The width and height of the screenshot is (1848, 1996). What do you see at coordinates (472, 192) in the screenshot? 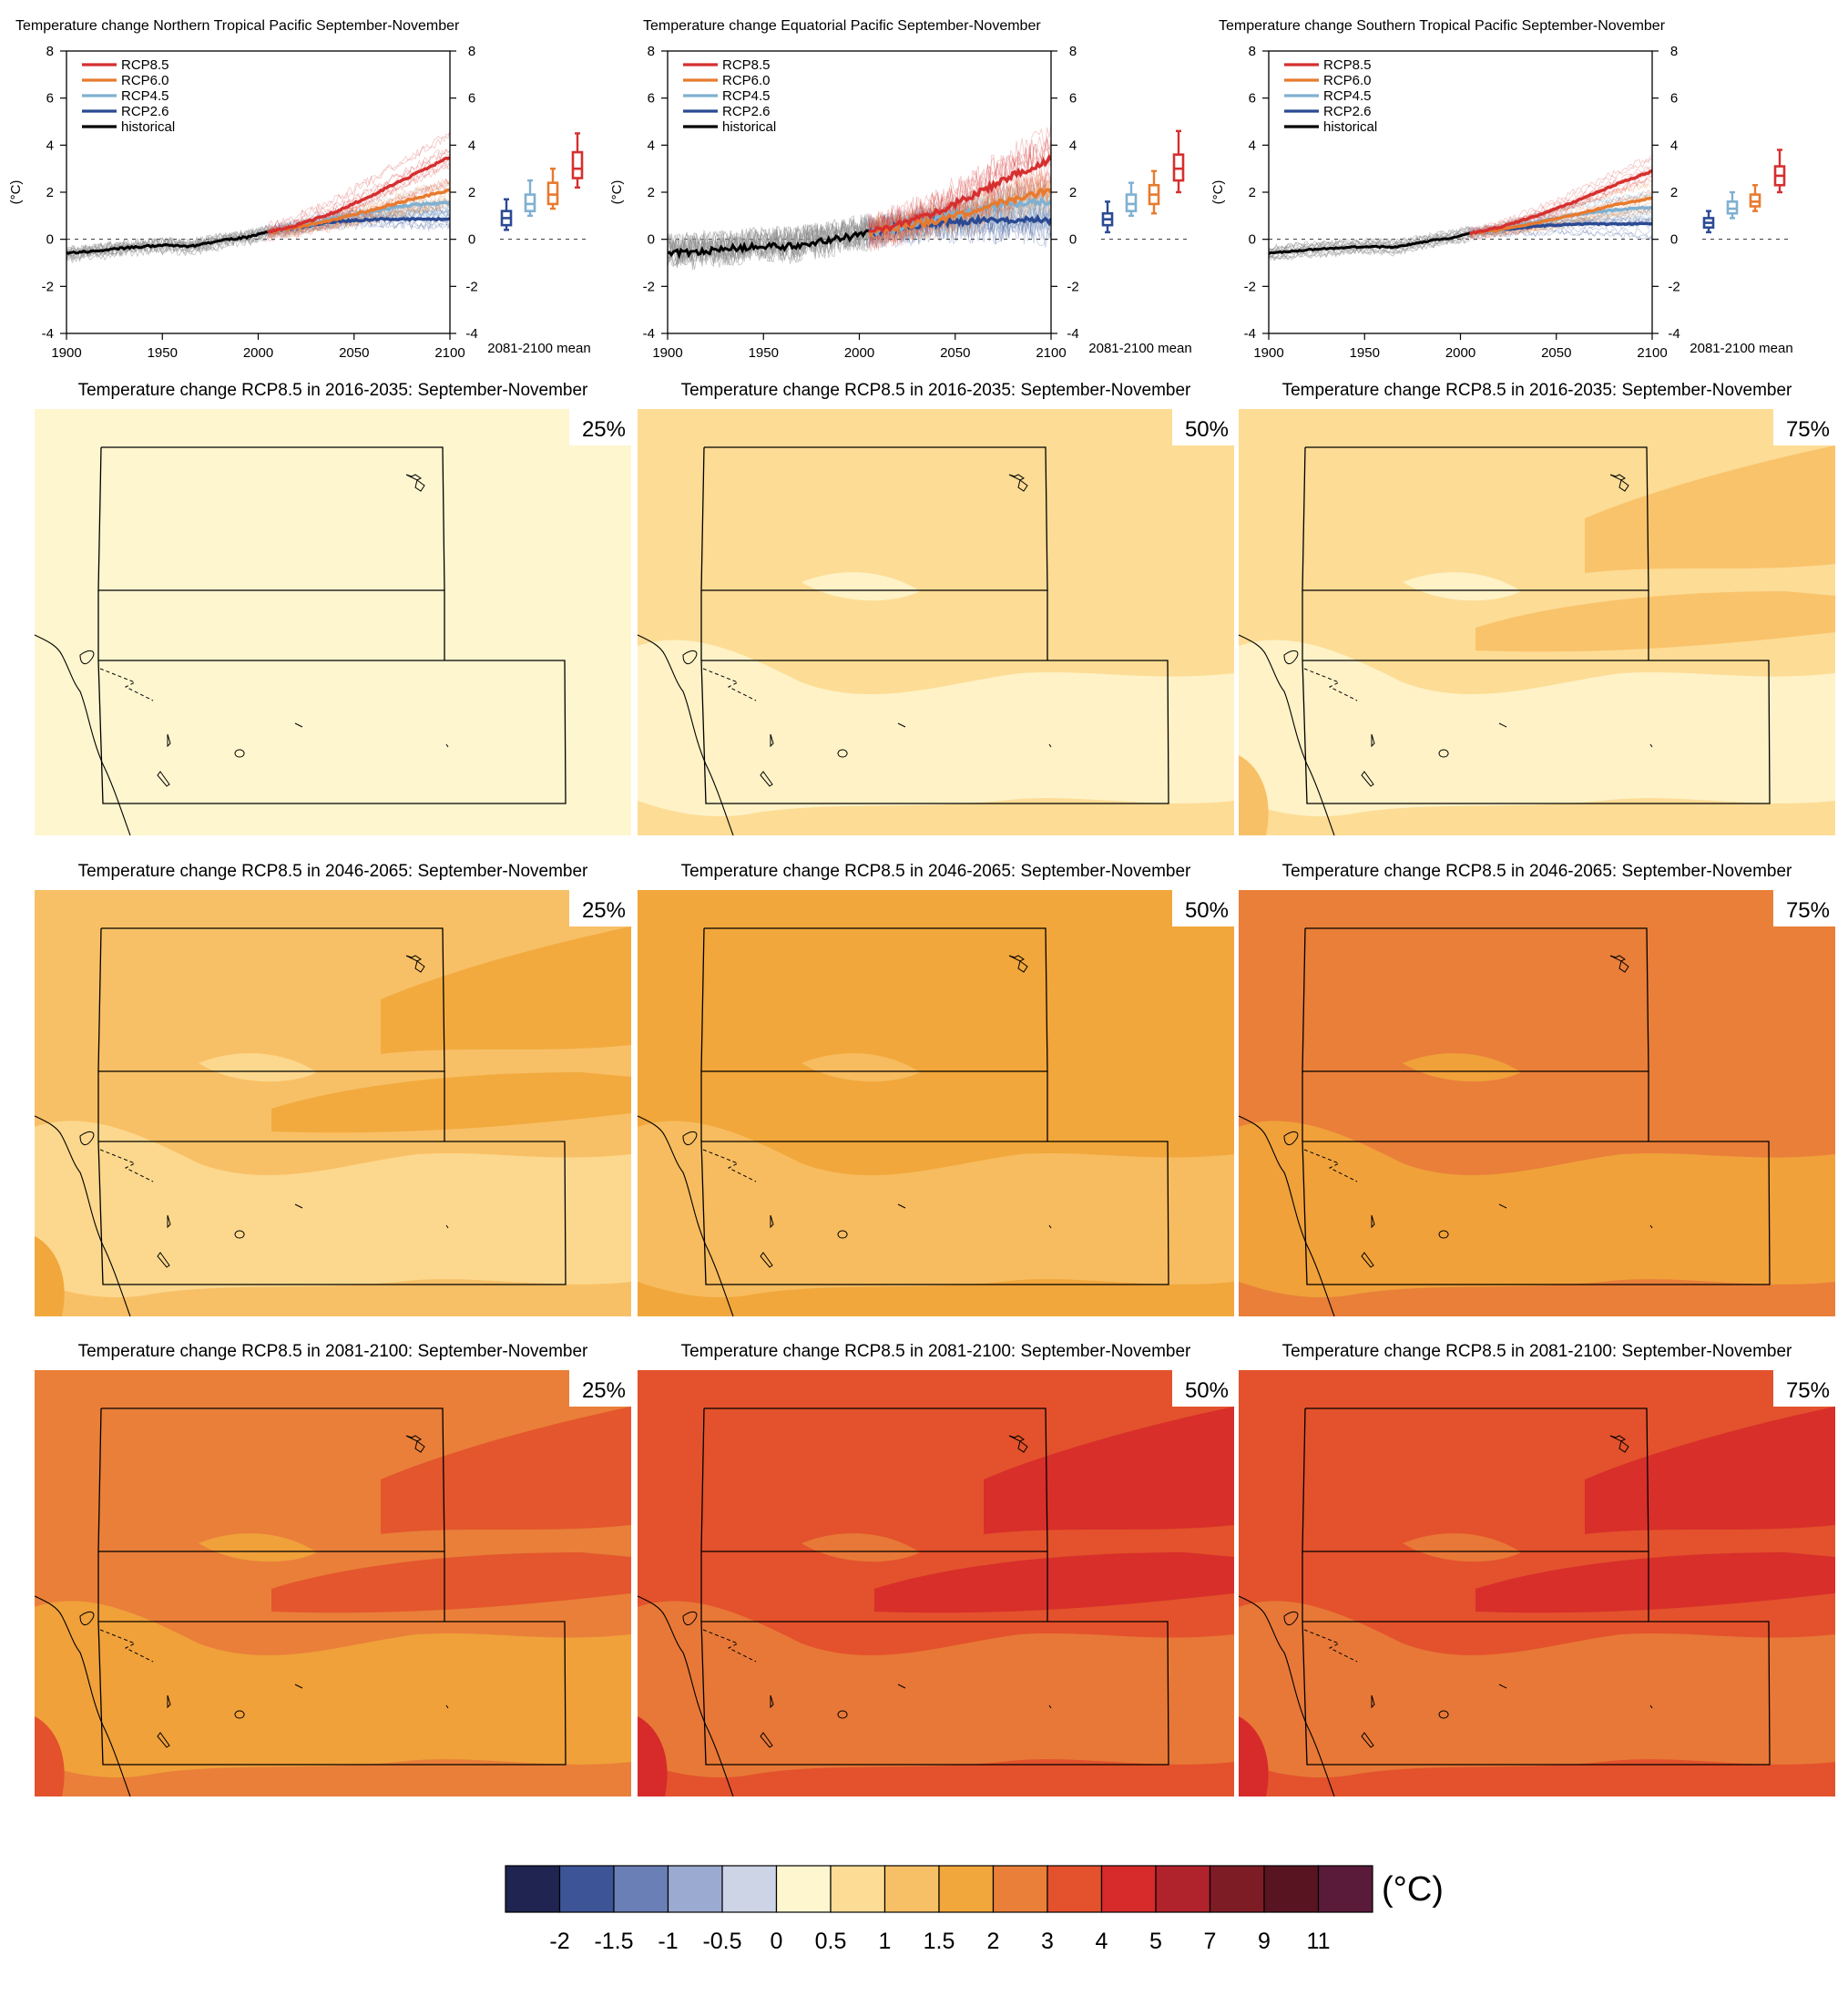
I see `y-tick-label: 2` at bounding box center [472, 192].